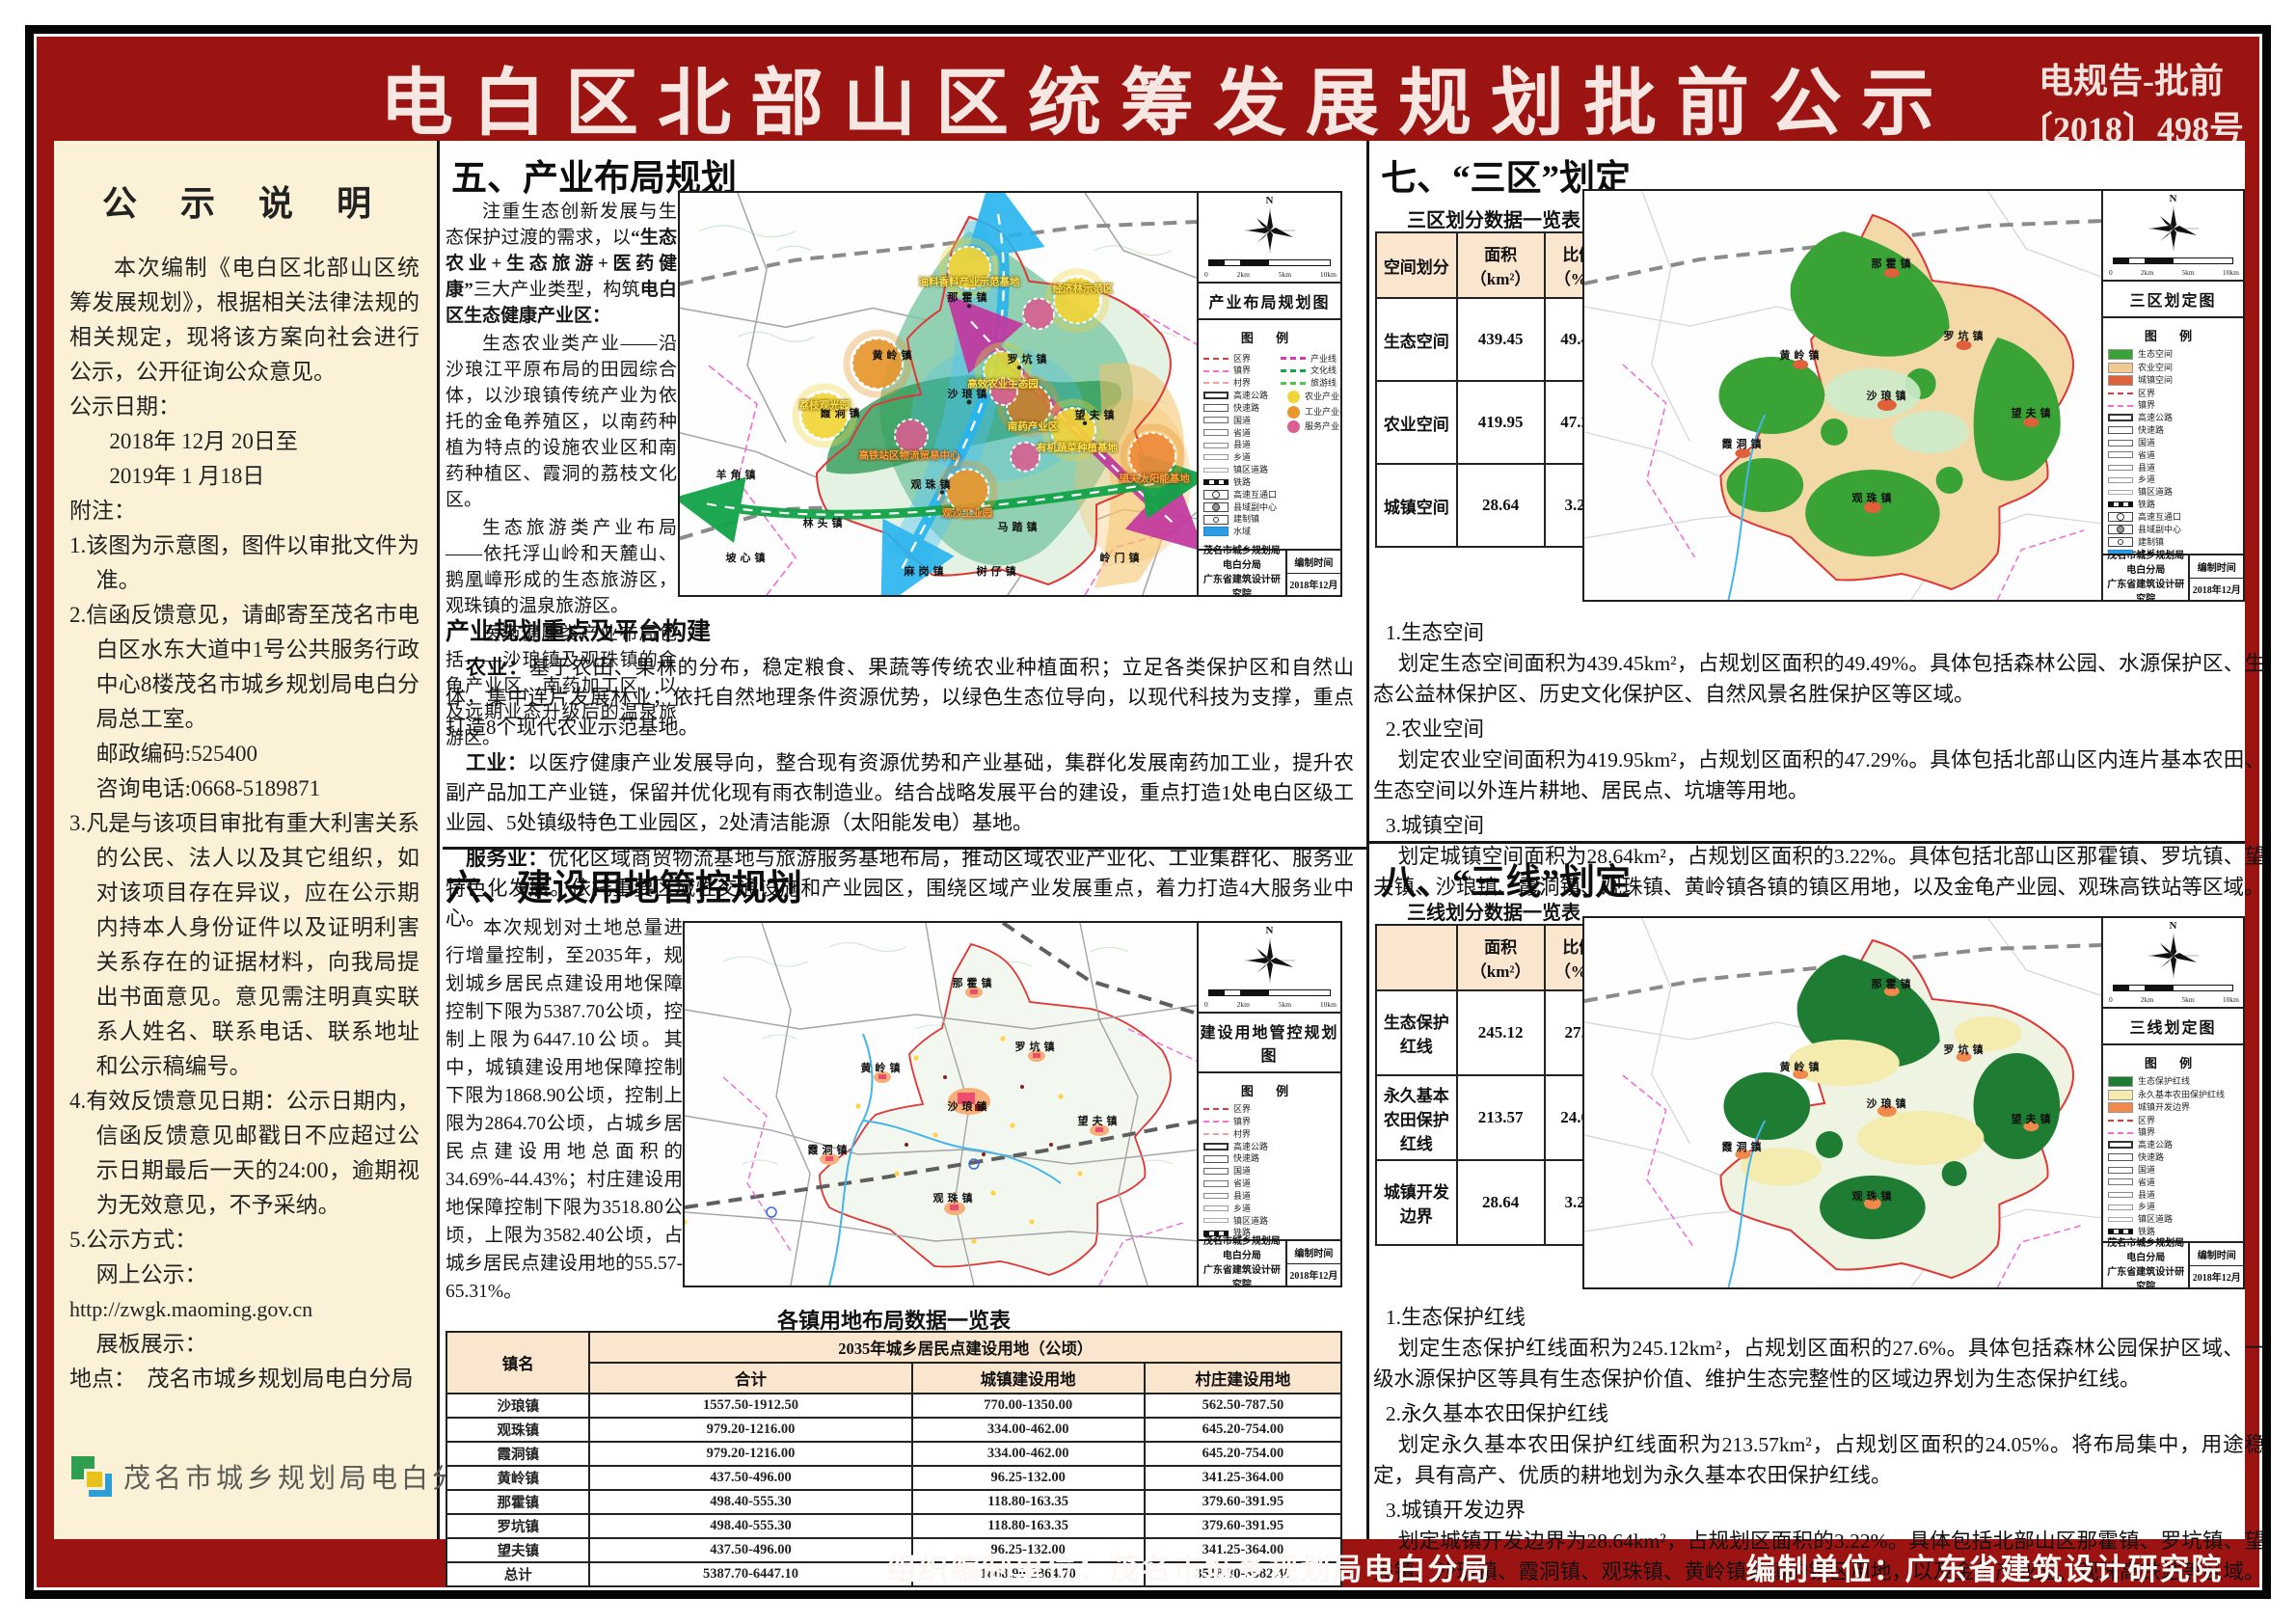 The image size is (2296, 1624). I want to click on urban-land-cell: 334.00-462.00, so click(1028, 1454).